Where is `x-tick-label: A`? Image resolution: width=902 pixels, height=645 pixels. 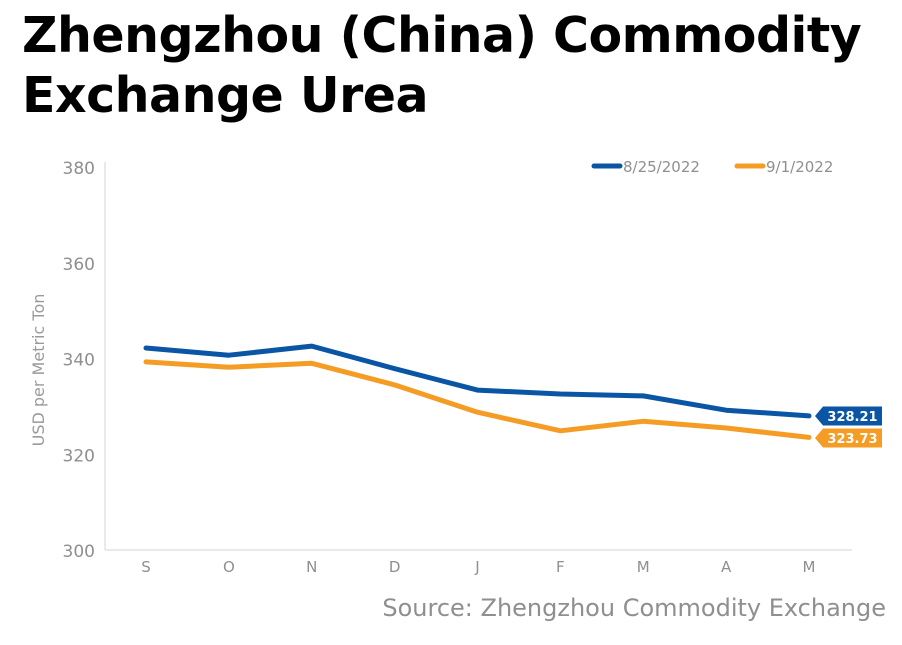
x-tick-label: A is located at coordinates (726, 567).